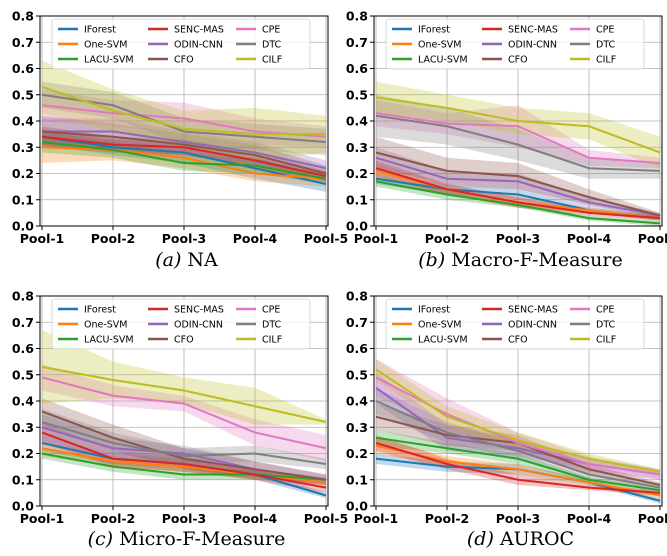  I want to click on band-lacu-svm, so click(518, 461).